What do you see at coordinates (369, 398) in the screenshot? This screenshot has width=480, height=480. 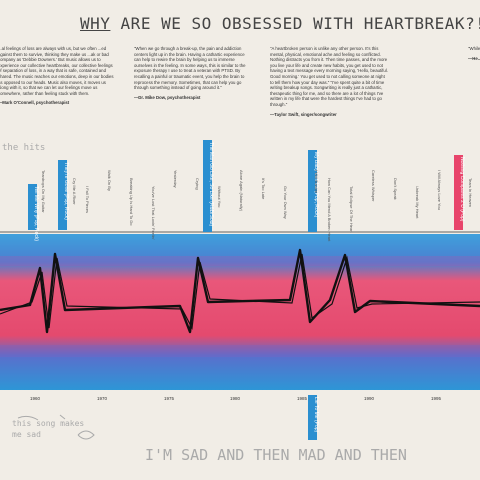 I see `year-label: 1990` at bounding box center [369, 398].